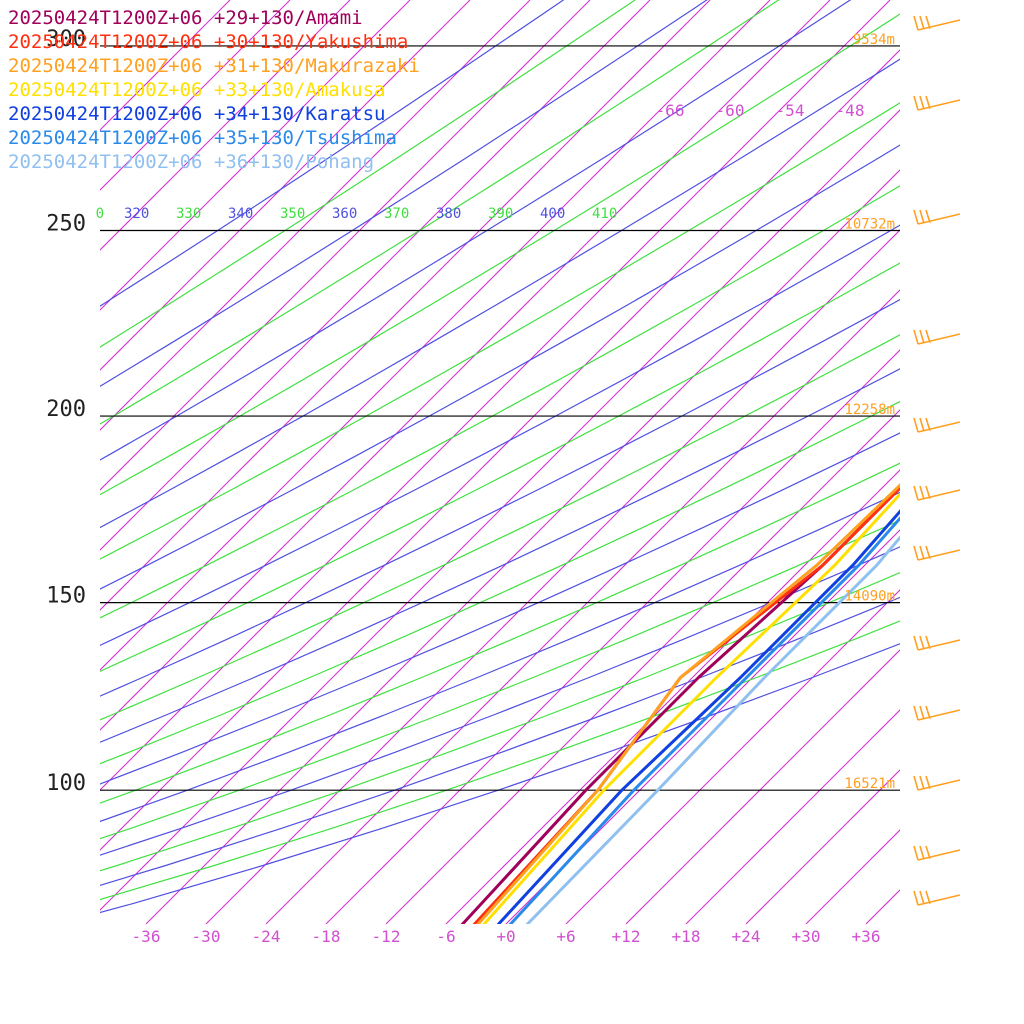  Describe the element at coordinates (604, 214) in the screenshot. I see `theta-label: 410` at that location.